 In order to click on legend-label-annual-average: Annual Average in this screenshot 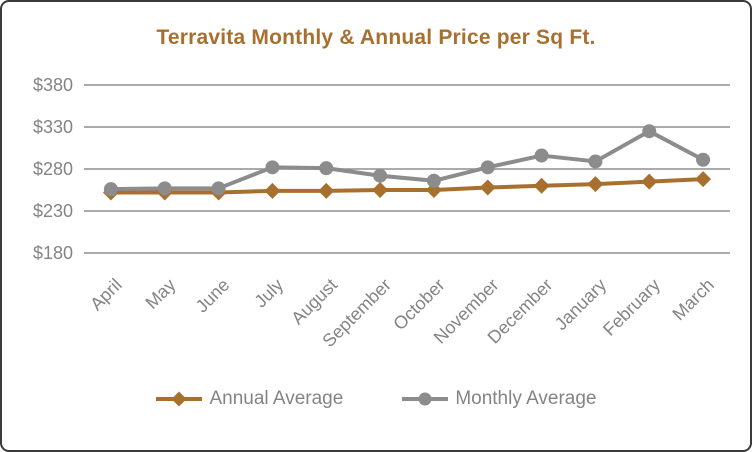, I will do `click(276, 398)`.